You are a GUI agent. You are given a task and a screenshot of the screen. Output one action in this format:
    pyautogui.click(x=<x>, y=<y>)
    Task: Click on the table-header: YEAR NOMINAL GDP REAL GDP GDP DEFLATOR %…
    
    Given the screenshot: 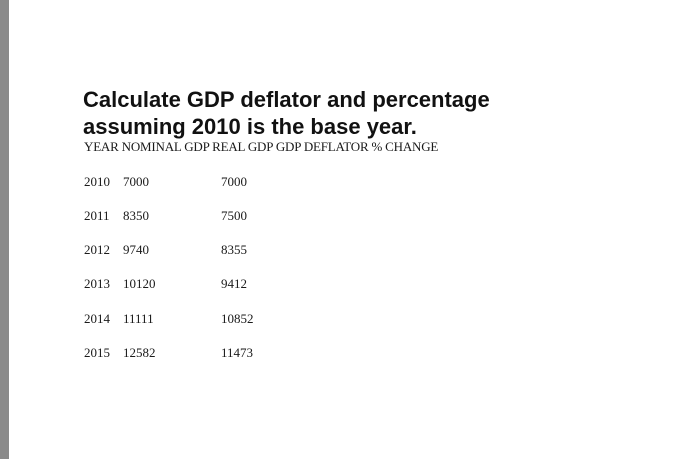 What is the action you would take?
    pyautogui.click(x=261, y=146)
    